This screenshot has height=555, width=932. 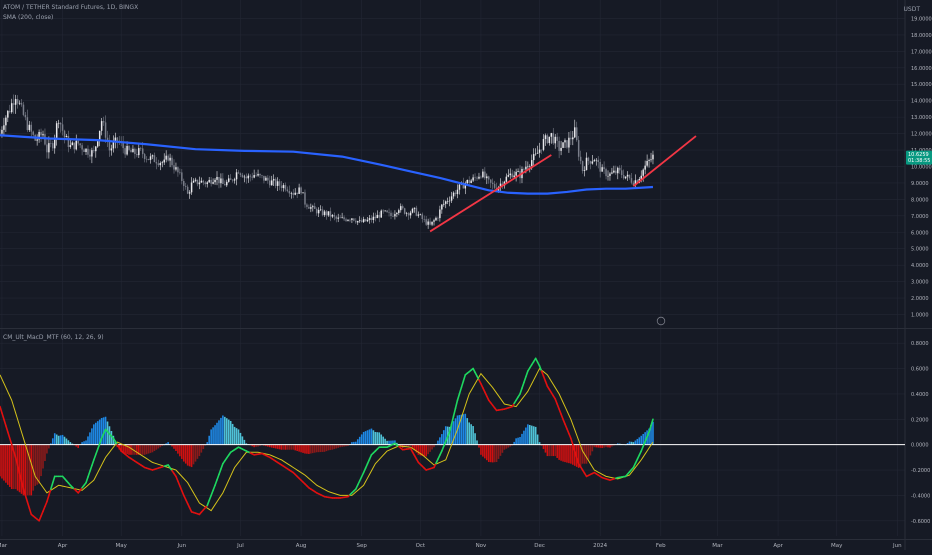 I want to click on time-tick-label: May, so click(x=837, y=546).